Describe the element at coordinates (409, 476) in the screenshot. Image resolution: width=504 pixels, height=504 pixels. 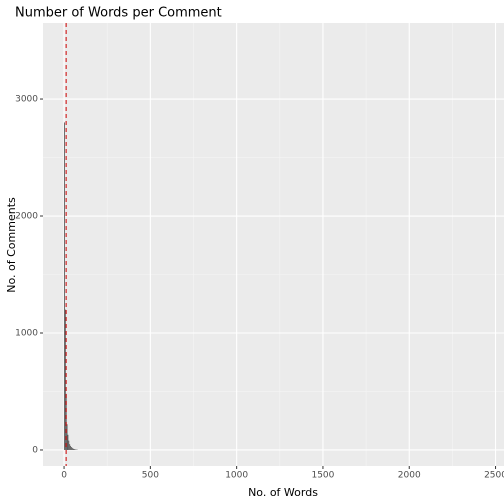
I see `x-tick-label: 2000` at that location.